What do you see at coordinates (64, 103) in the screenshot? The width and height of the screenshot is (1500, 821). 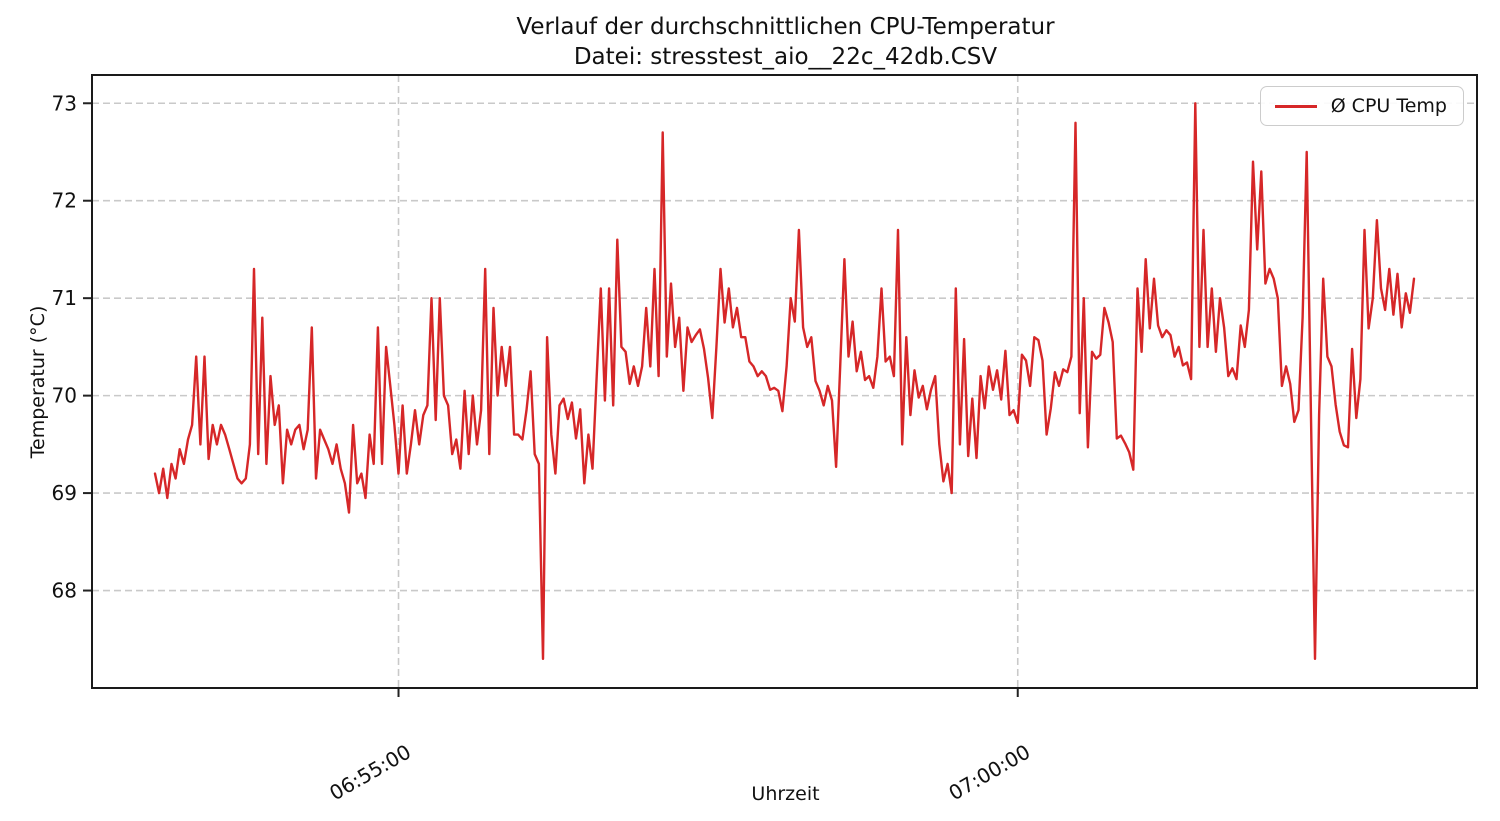 I see `y-tick-label-73: 73` at bounding box center [64, 103].